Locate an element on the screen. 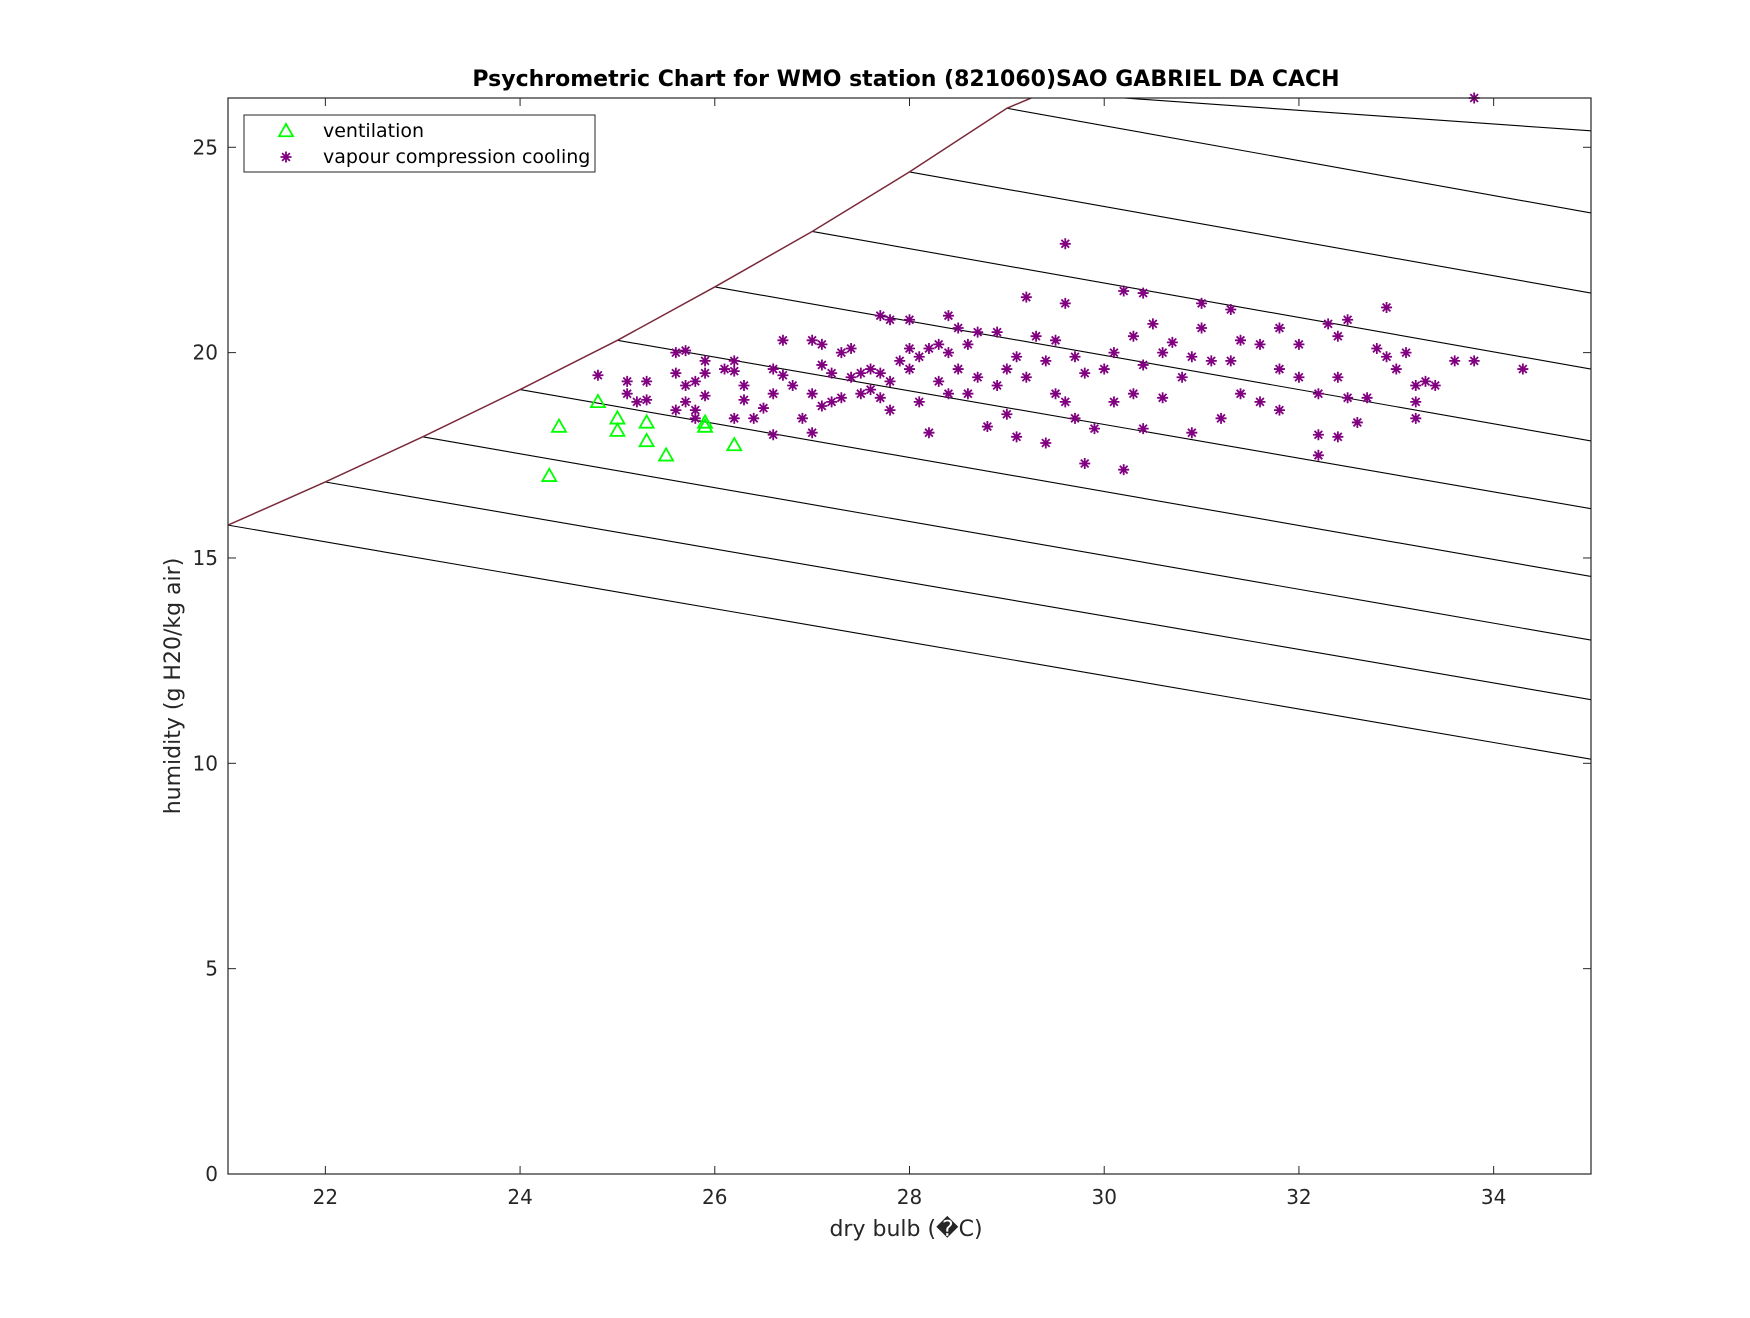  saturation-curve-group is located at coordinates (630, 312).